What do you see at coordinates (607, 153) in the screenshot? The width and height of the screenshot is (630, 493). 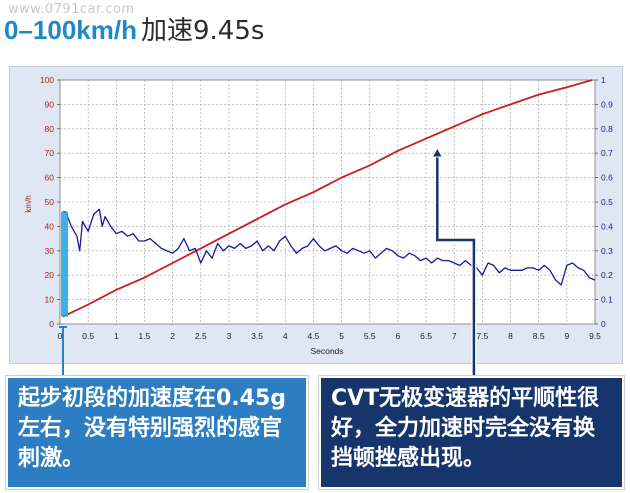 I see `y2-tick-label: 0.7` at bounding box center [607, 153].